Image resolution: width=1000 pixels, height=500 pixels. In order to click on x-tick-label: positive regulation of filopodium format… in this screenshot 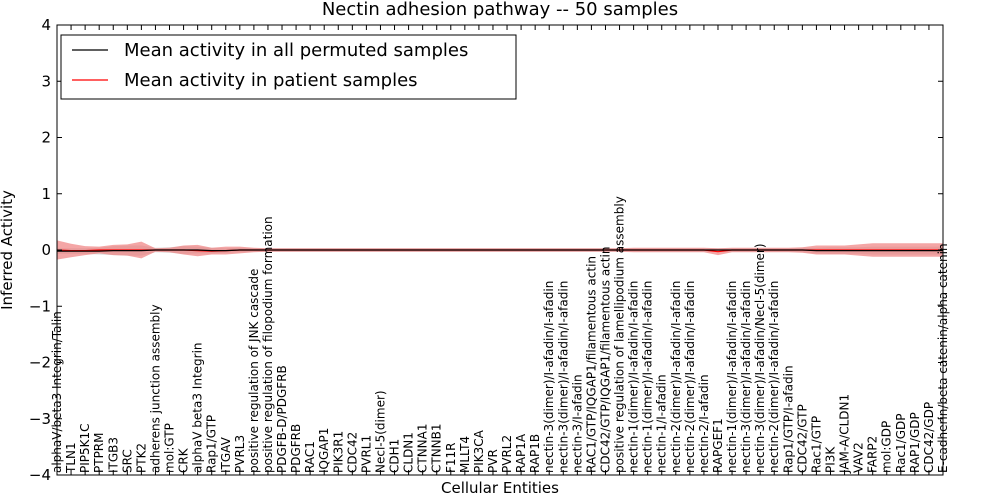, I will do `click(268, 344)`.